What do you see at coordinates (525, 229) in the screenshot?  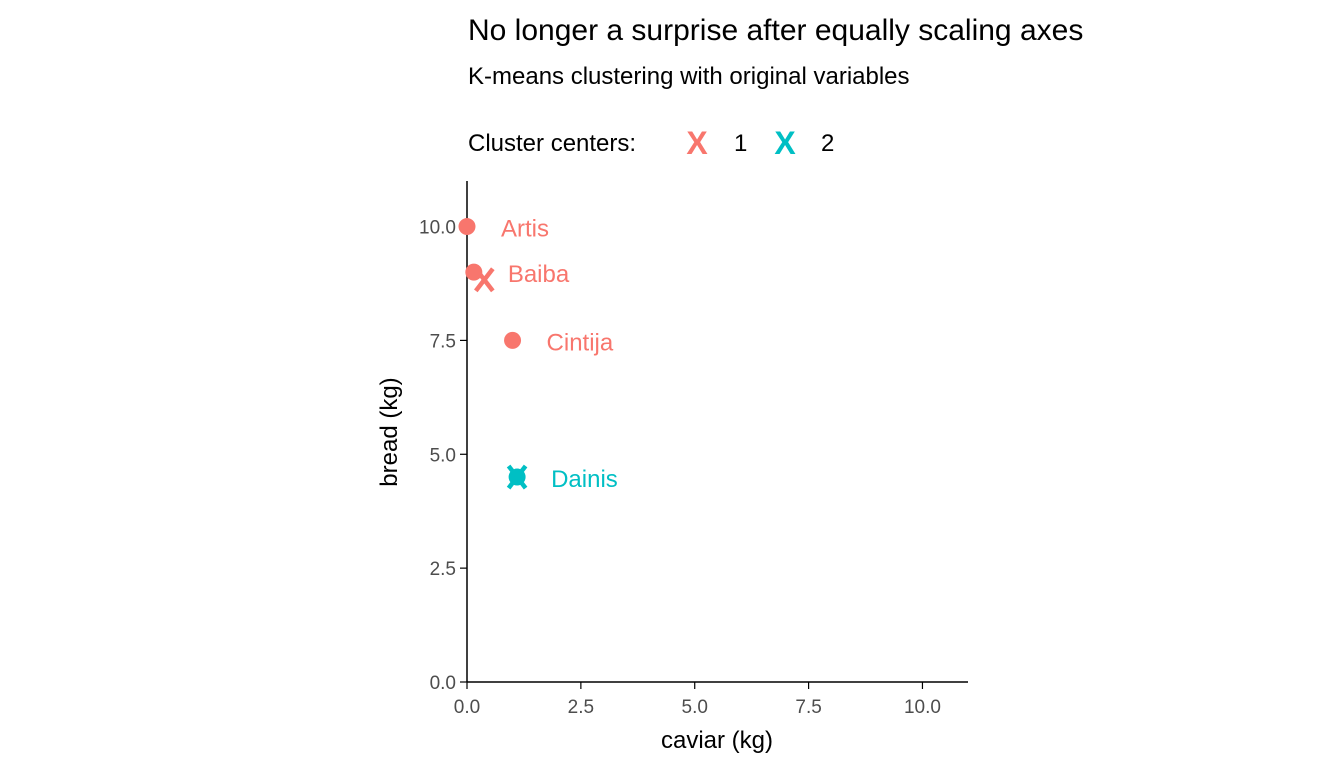 I see `point-label: Artis` at bounding box center [525, 229].